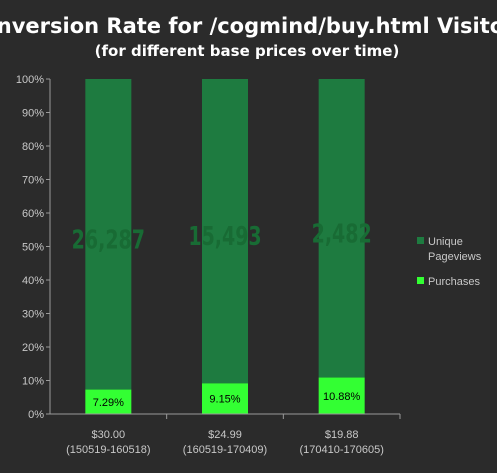 This screenshot has height=473, width=497. I want to click on legend-label: Pageviews, so click(455, 257).